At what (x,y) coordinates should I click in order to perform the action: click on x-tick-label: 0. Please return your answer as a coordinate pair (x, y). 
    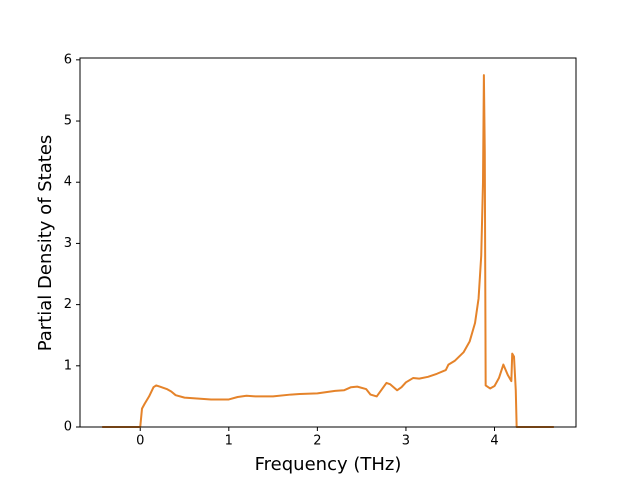
    Looking at the image, I should click on (140, 441).